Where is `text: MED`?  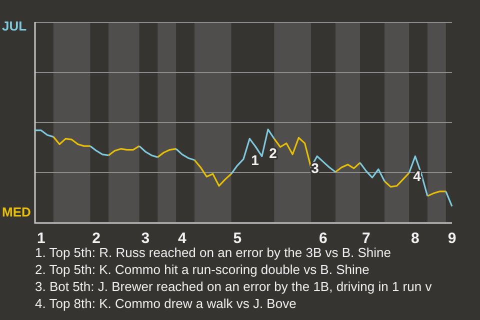 text: MED is located at coordinates (16, 212).